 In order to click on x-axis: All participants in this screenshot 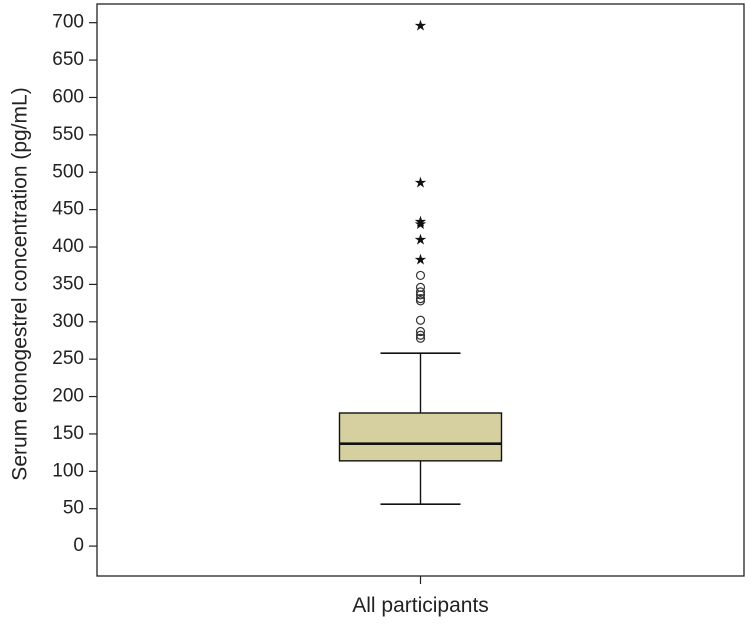, I will do `click(420, 596)`.